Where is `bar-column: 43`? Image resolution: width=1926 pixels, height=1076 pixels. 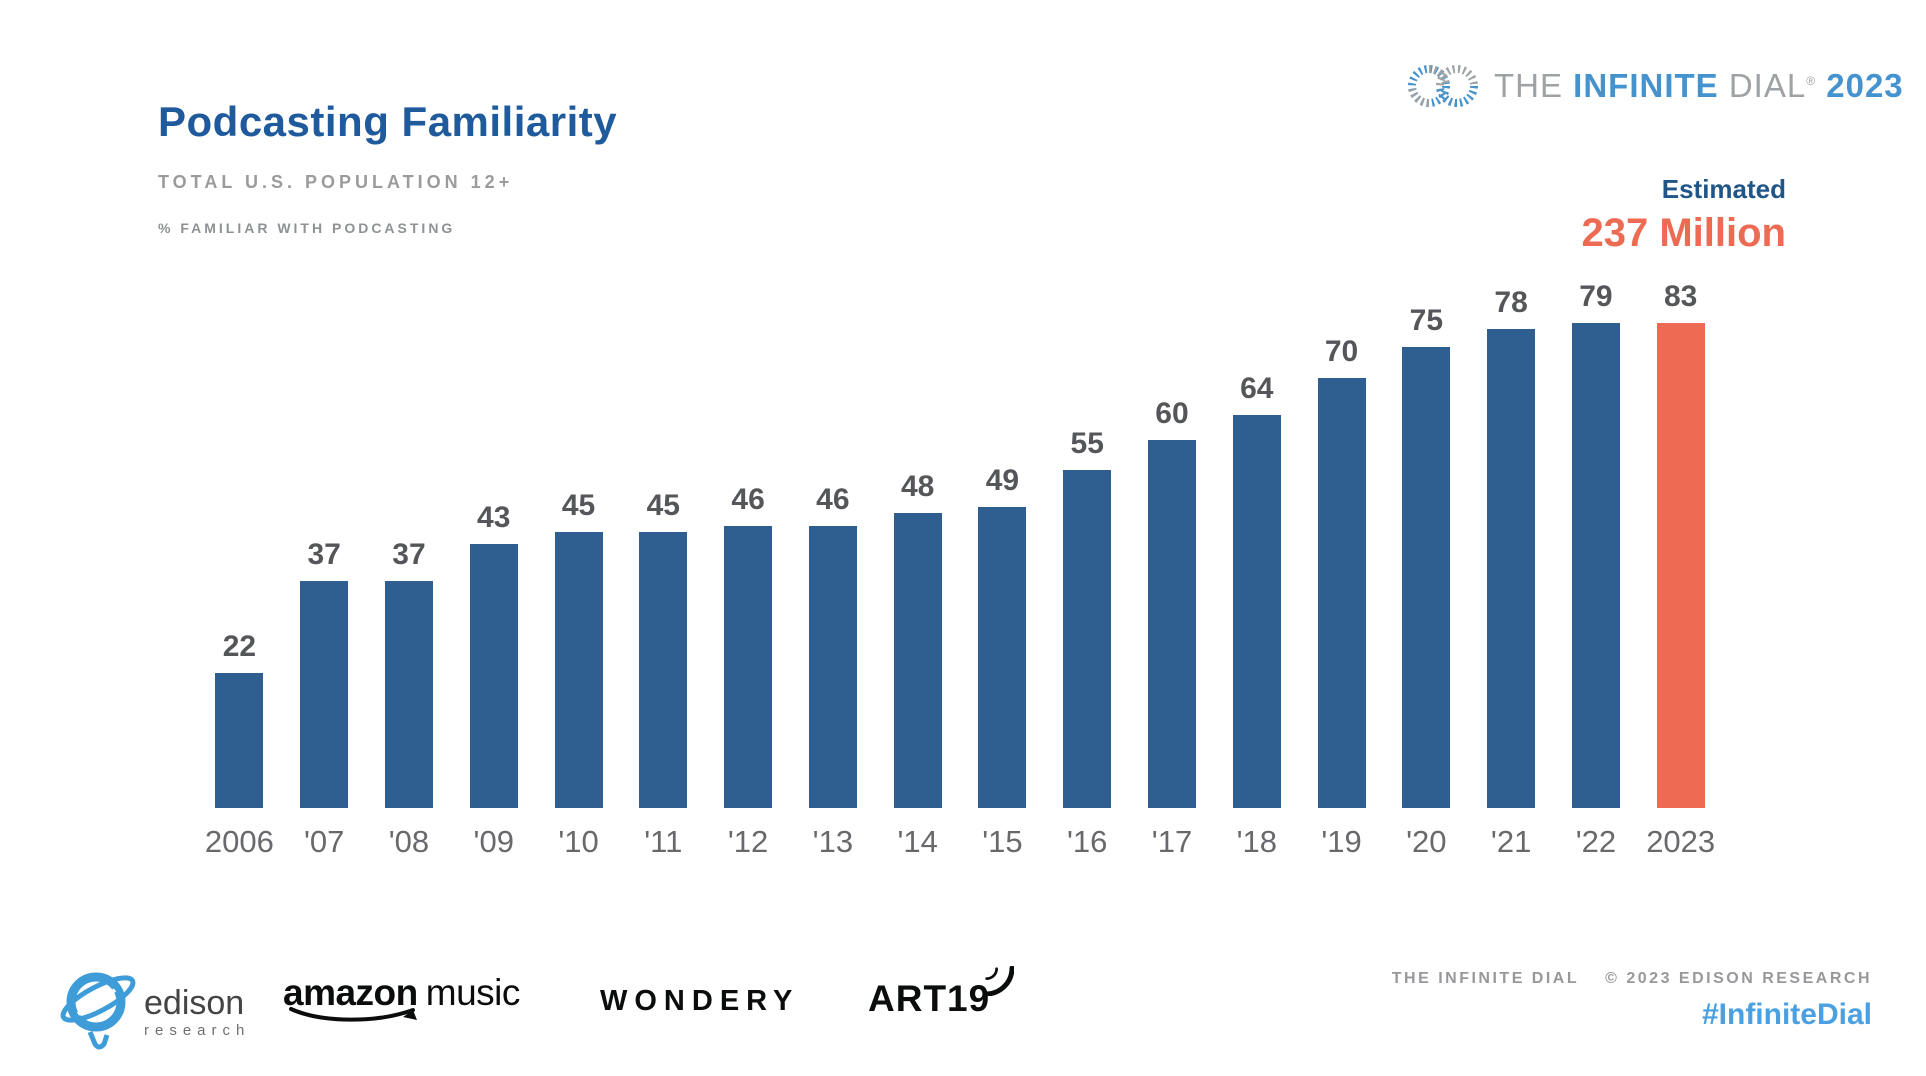
bar-column: 43 is located at coordinates (493, 544).